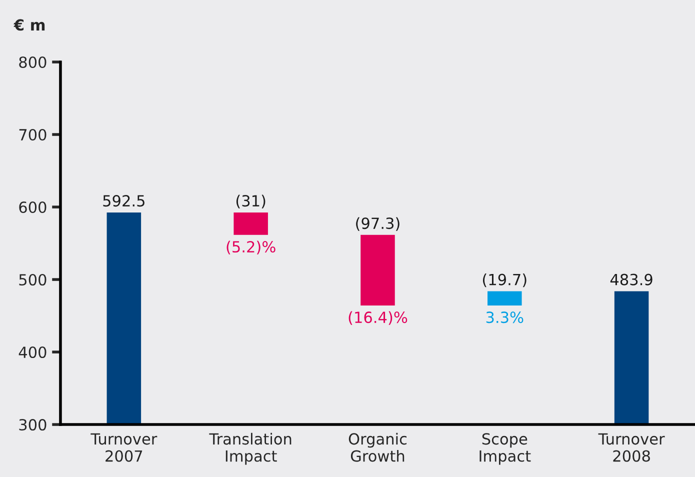 The image size is (695, 477). I want to click on x-tick-label: Organic Growth, so click(377, 447).